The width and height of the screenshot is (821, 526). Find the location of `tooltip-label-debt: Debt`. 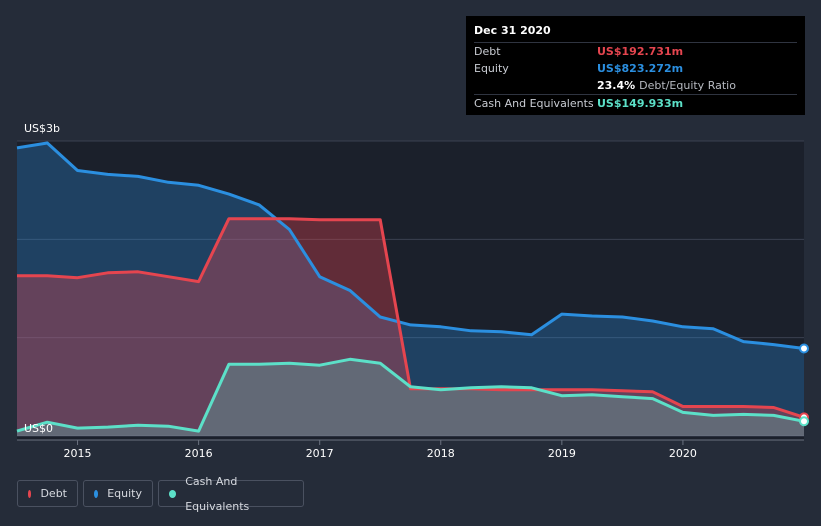

tooltip-label-debt: Debt is located at coordinates (487, 51).